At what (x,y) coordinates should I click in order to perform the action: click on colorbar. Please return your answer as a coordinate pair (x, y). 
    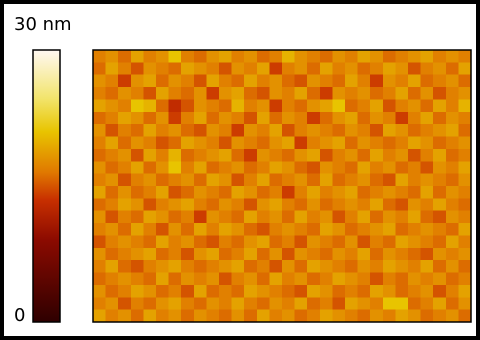
    Looking at the image, I should click on (46, 186).